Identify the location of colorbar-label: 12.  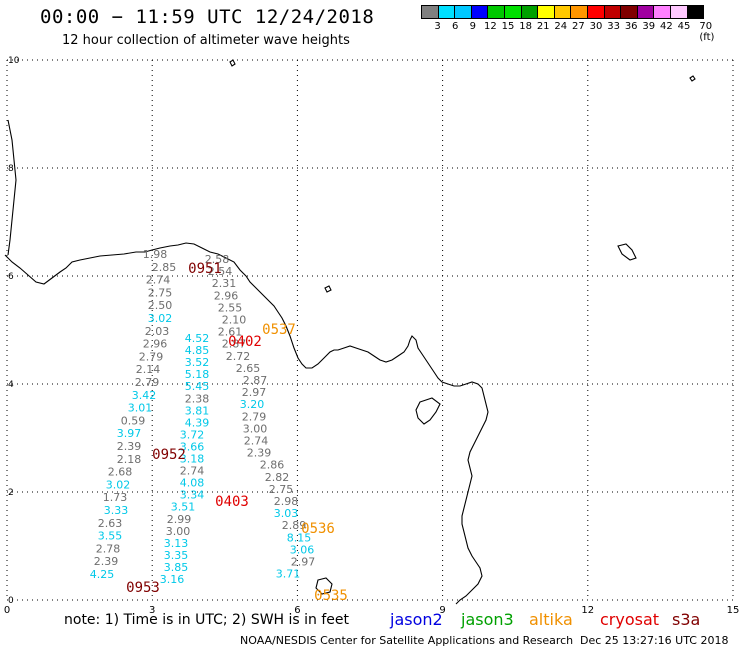
(490, 26).